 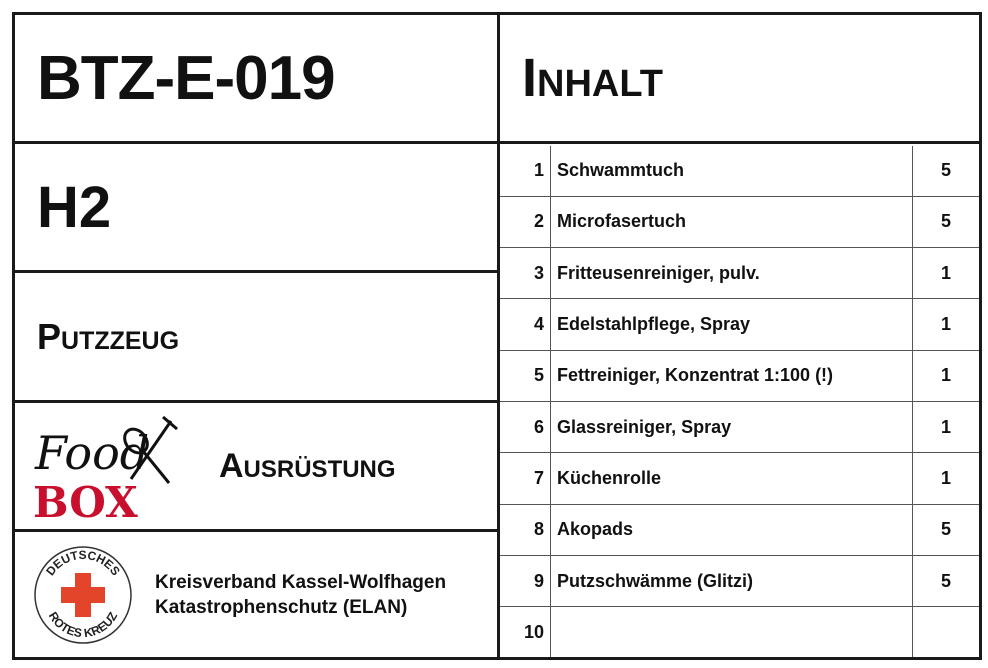 What do you see at coordinates (256, 208) in the screenshot?
I see `location: H2` at bounding box center [256, 208].